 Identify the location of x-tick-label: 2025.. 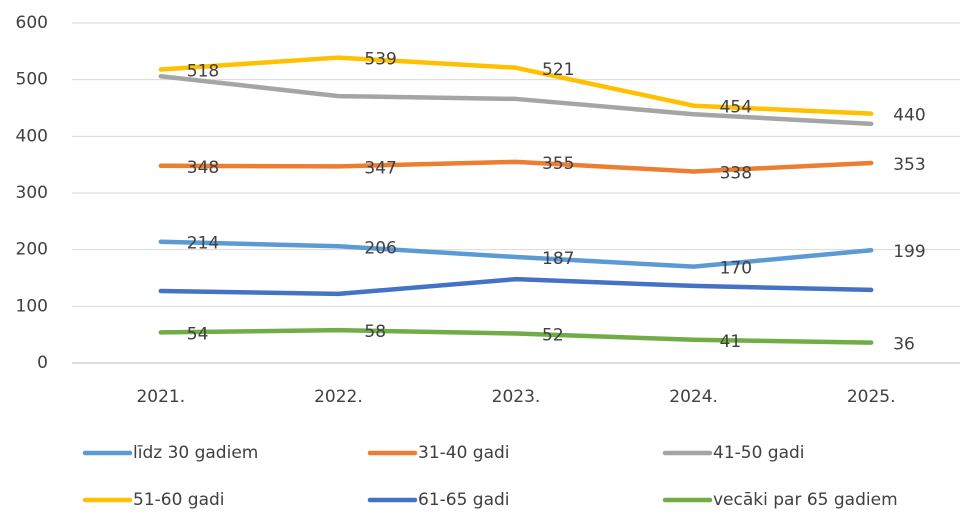
(871, 397).